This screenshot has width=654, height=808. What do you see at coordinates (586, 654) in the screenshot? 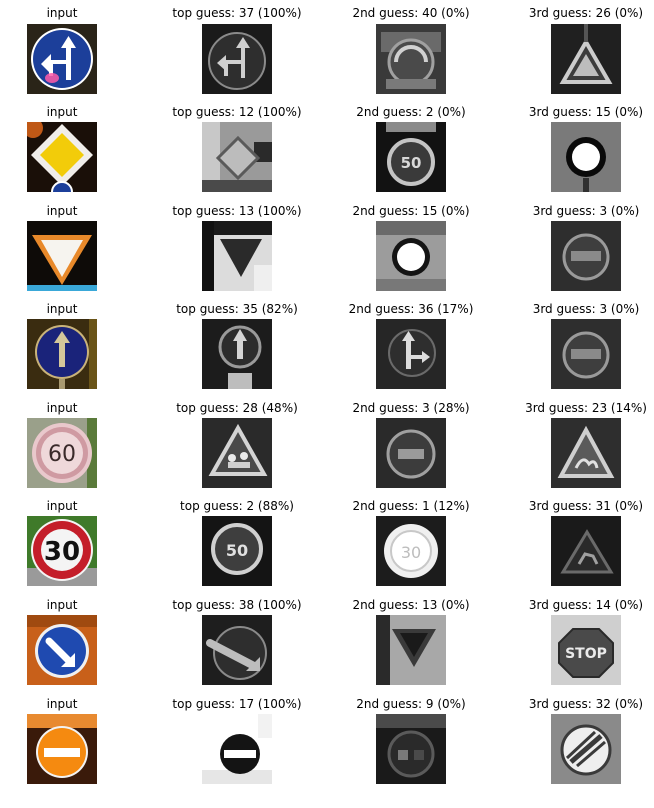
I see `stop-text: STOP` at bounding box center [586, 654].